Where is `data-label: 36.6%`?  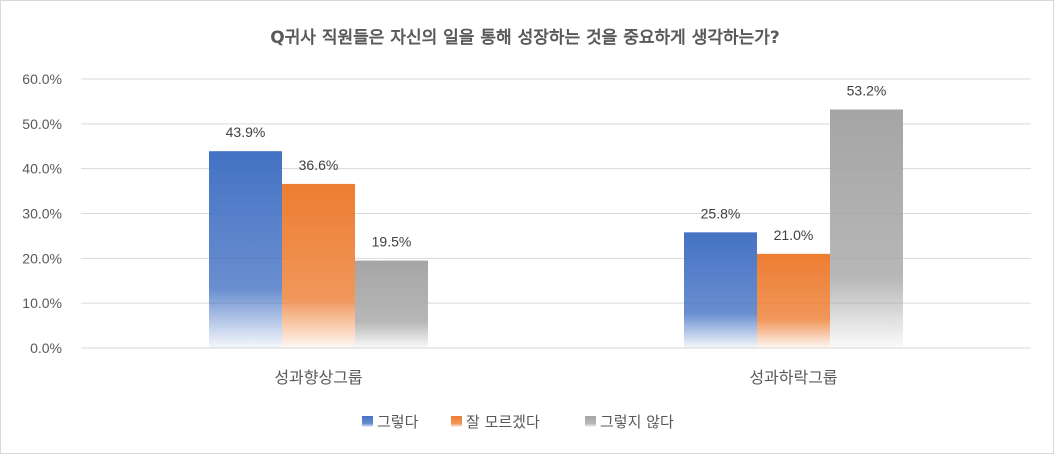 data-label: 36.6% is located at coordinates (319, 165).